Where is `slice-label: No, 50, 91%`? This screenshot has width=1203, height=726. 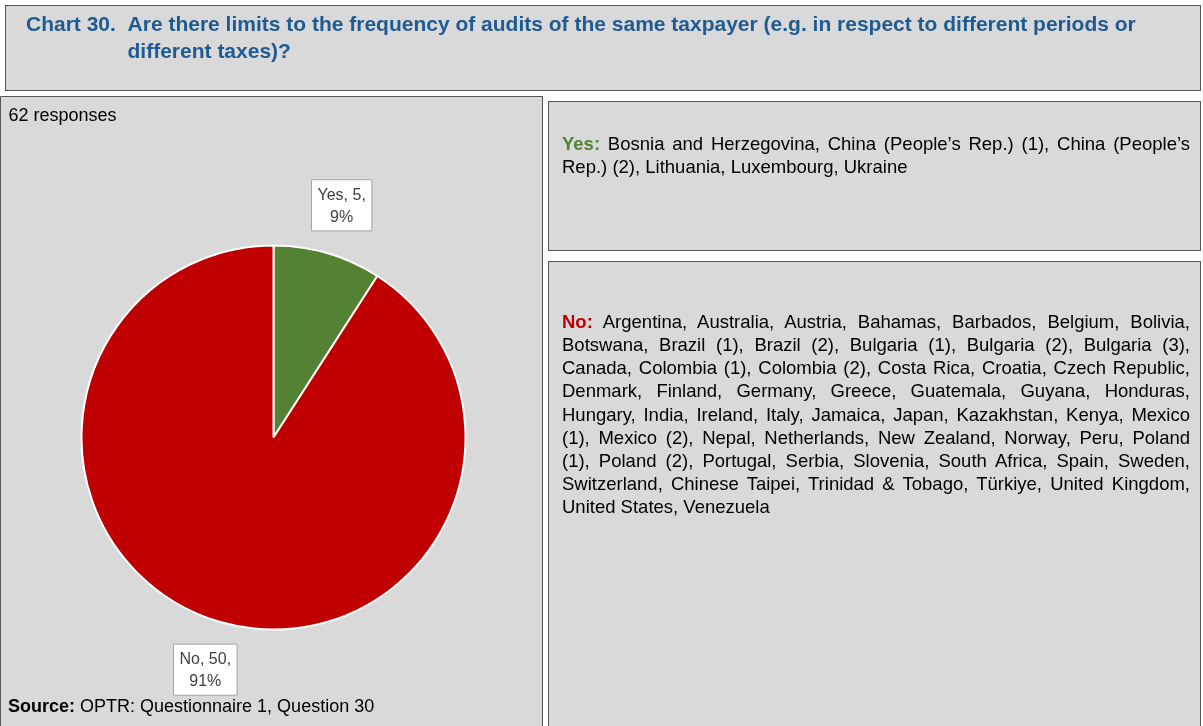 slice-label: No, 50, 91% is located at coordinates (205, 670).